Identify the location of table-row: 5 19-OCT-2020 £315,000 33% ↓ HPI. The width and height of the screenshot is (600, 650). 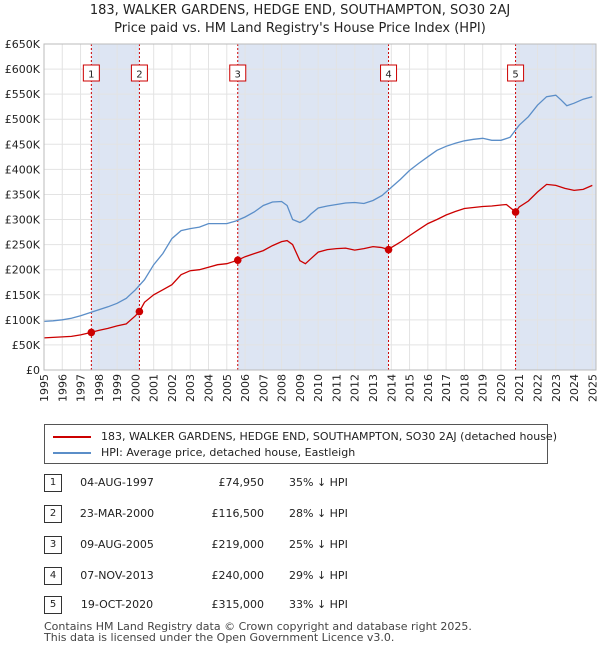
(254, 605).